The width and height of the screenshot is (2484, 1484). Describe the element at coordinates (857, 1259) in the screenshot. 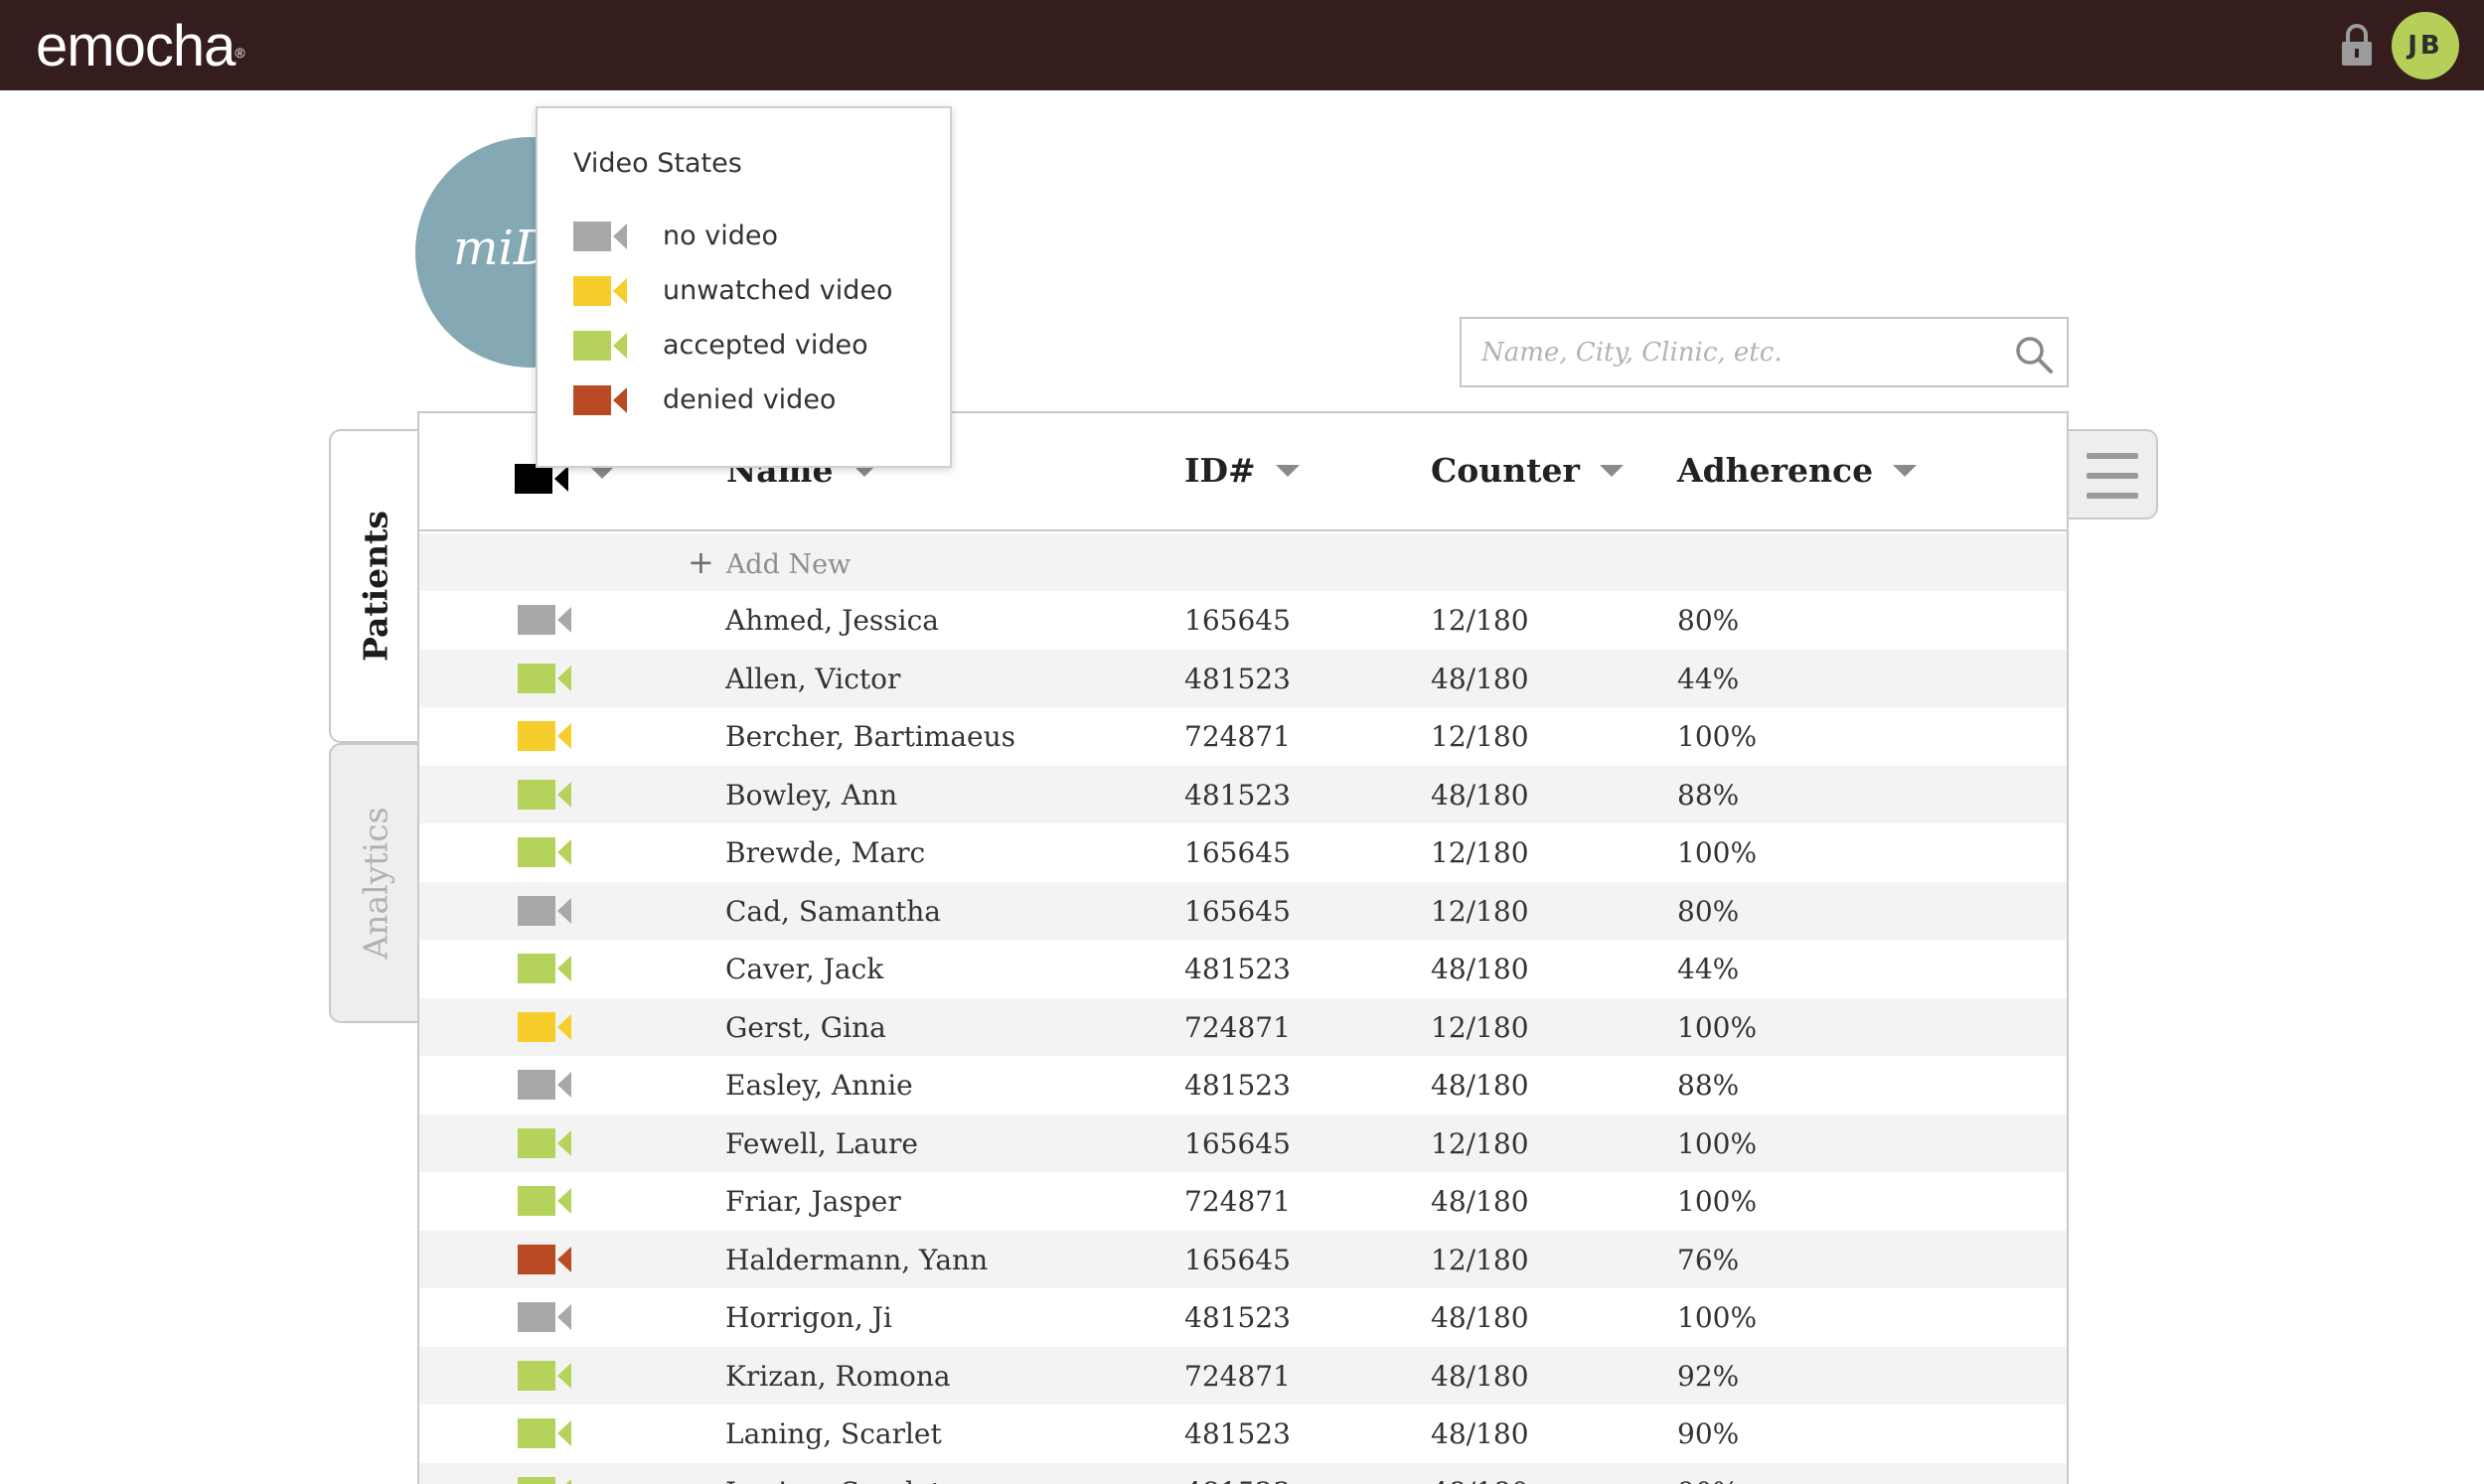

I see `patient-name: Haldermann, Yann` at that location.